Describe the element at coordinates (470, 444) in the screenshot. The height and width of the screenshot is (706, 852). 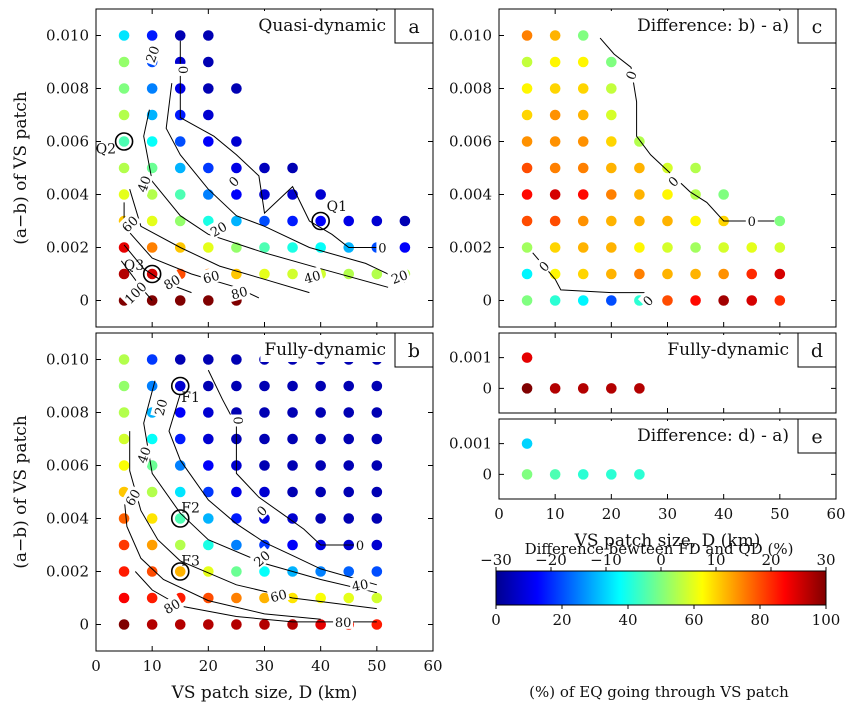
I see `y-tick-label: 0.001` at that location.